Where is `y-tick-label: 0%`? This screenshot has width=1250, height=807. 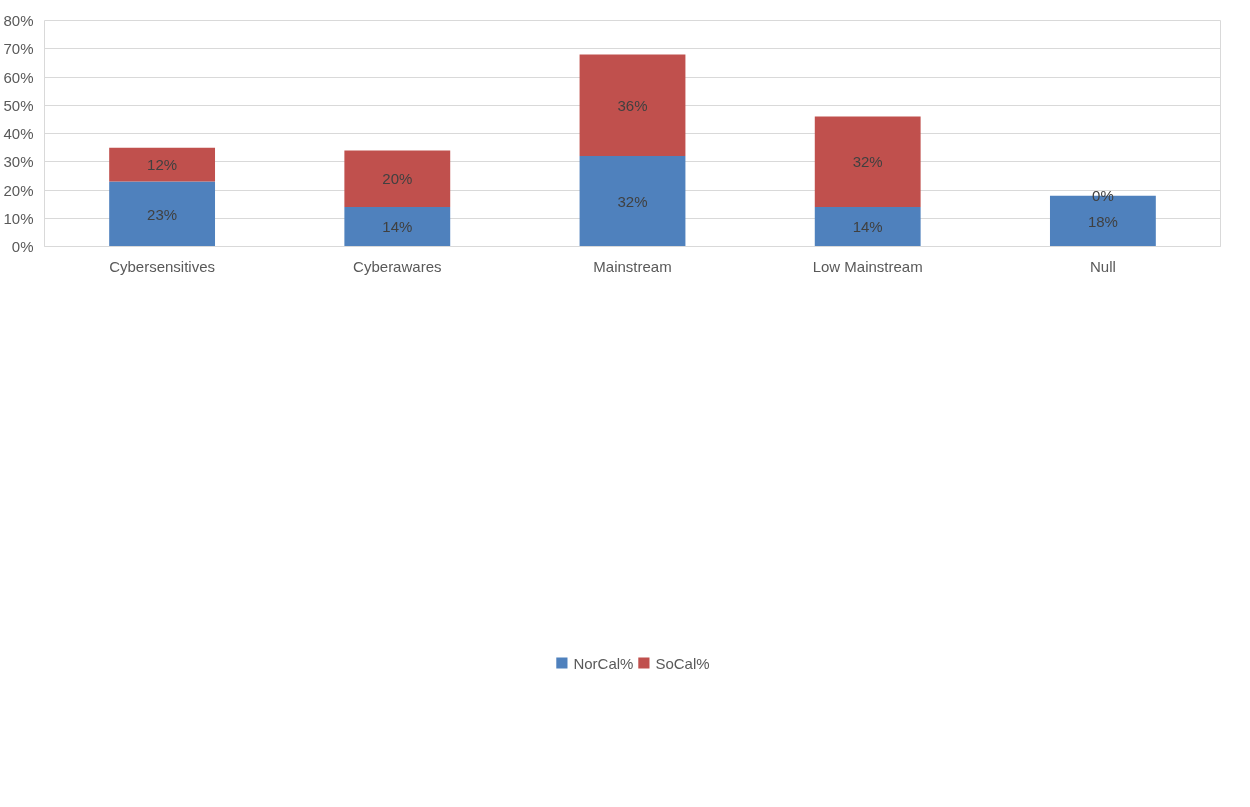
y-tick-label: 0% is located at coordinates (22, 246).